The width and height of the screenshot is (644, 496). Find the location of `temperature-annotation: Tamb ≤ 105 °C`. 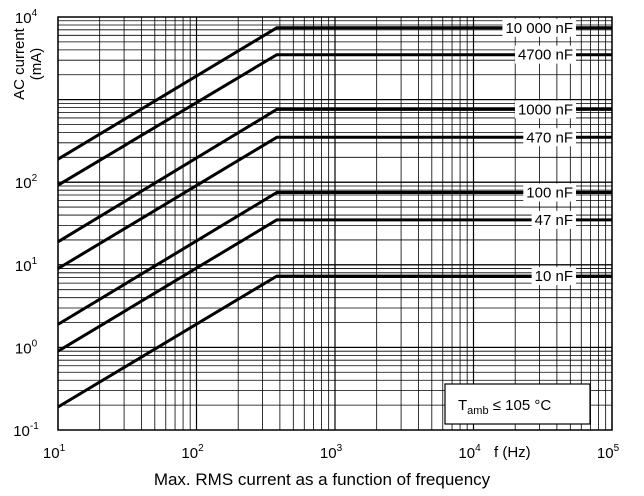

temperature-annotation: Tamb ≤ 105 °C is located at coordinates (517, 404).